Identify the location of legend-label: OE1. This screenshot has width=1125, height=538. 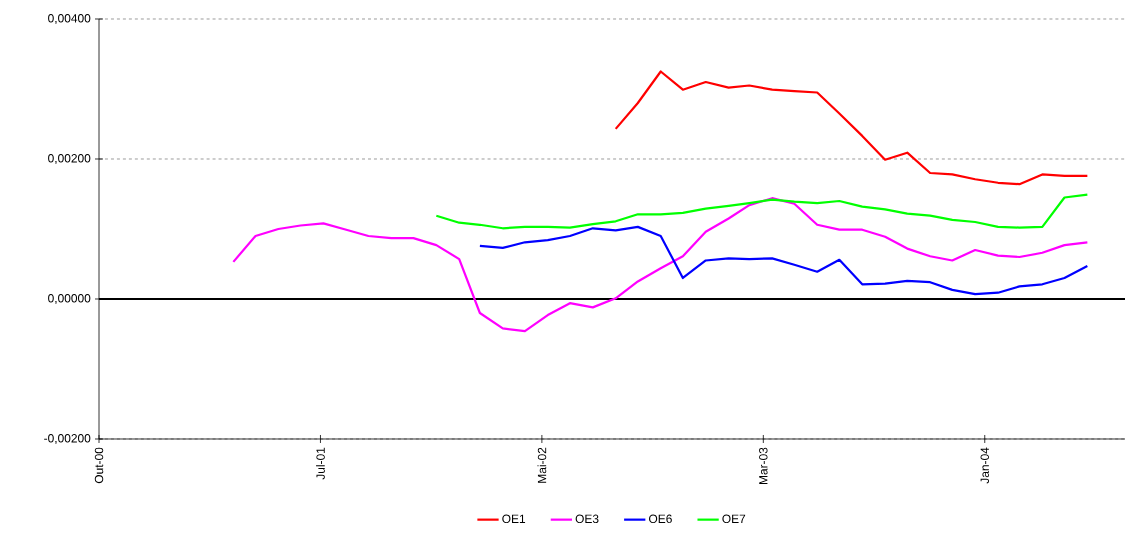
(514, 519).